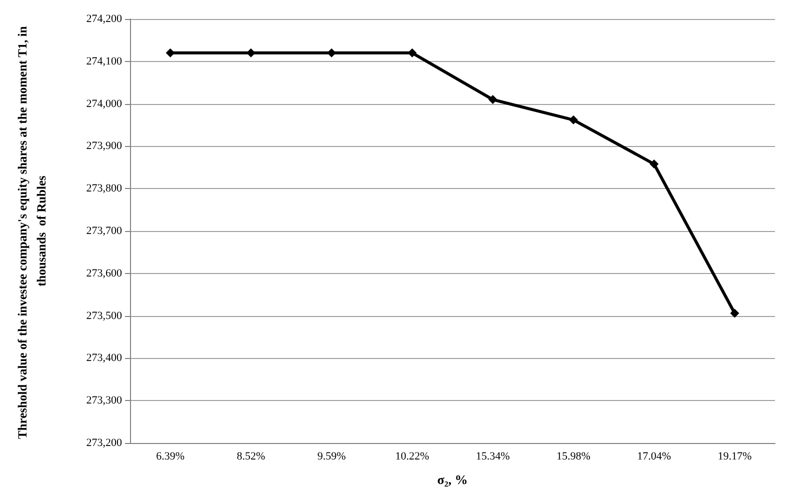  I want to click on y-tick-label: 273,400, so click(104, 358).